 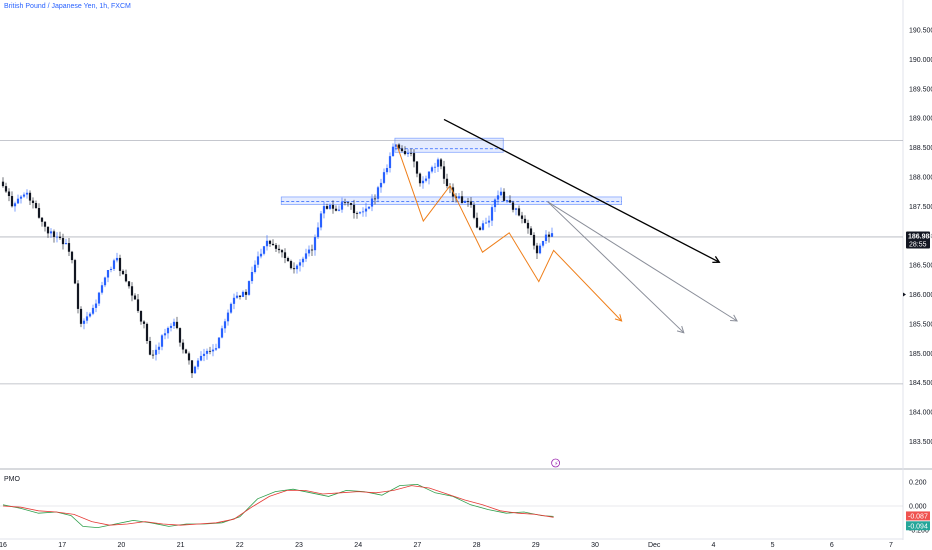 I want to click on y-tick-label: 185.500, so click(x=920, y=324).